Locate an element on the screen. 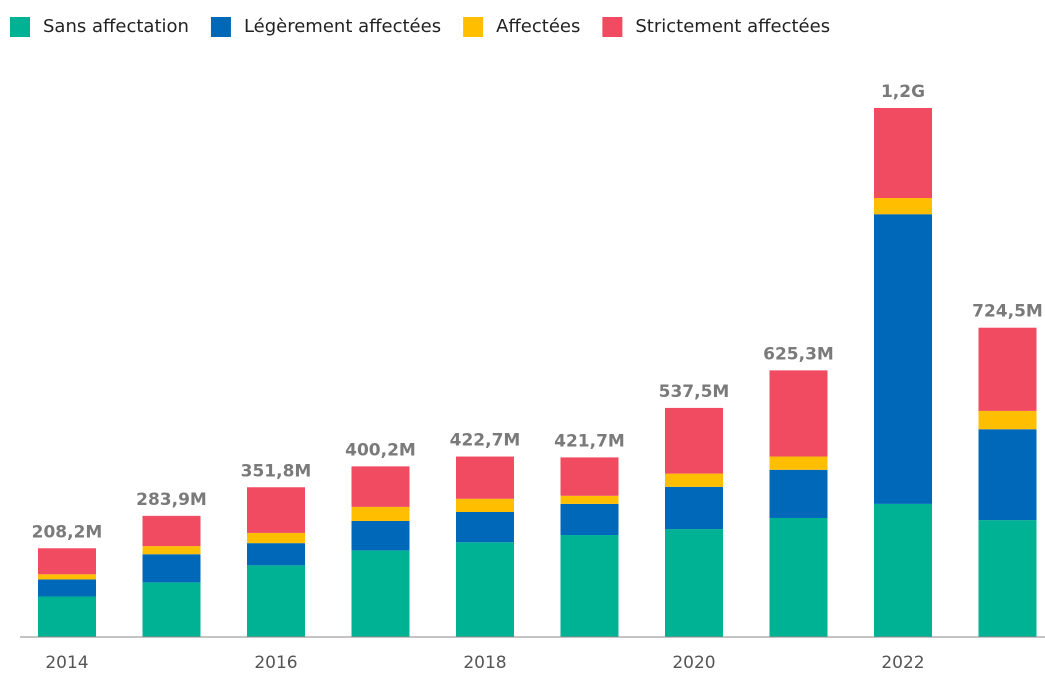  total-label: 351,8M is located at coordinates (276, 471).